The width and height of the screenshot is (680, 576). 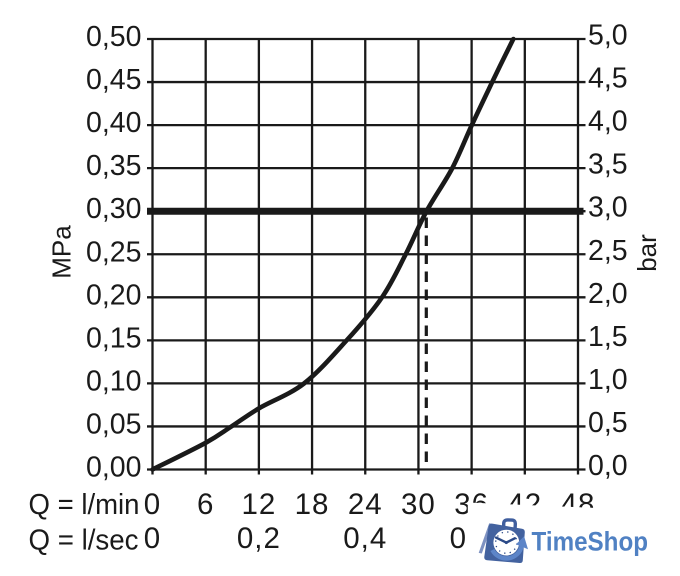 What do you see at coordinates (113, 381) in the screenshot?
I see `svg-text: 0,10` at bounding box center [113, 381].